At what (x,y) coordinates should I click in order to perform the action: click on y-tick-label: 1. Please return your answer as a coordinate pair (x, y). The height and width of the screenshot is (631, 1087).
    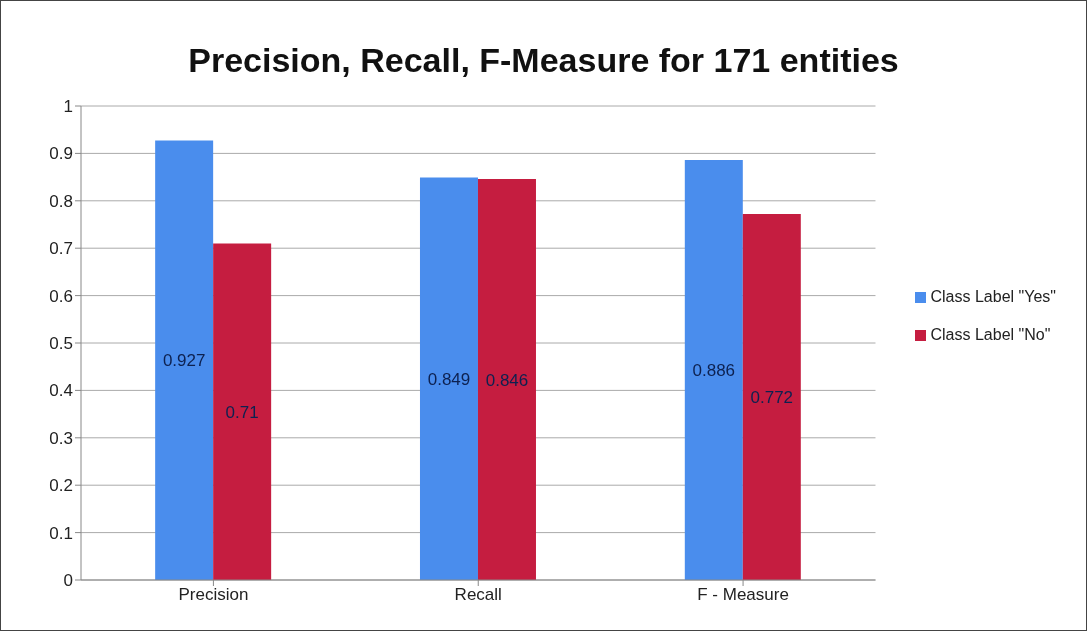
    Looking at the image, I should click on (68, 107).